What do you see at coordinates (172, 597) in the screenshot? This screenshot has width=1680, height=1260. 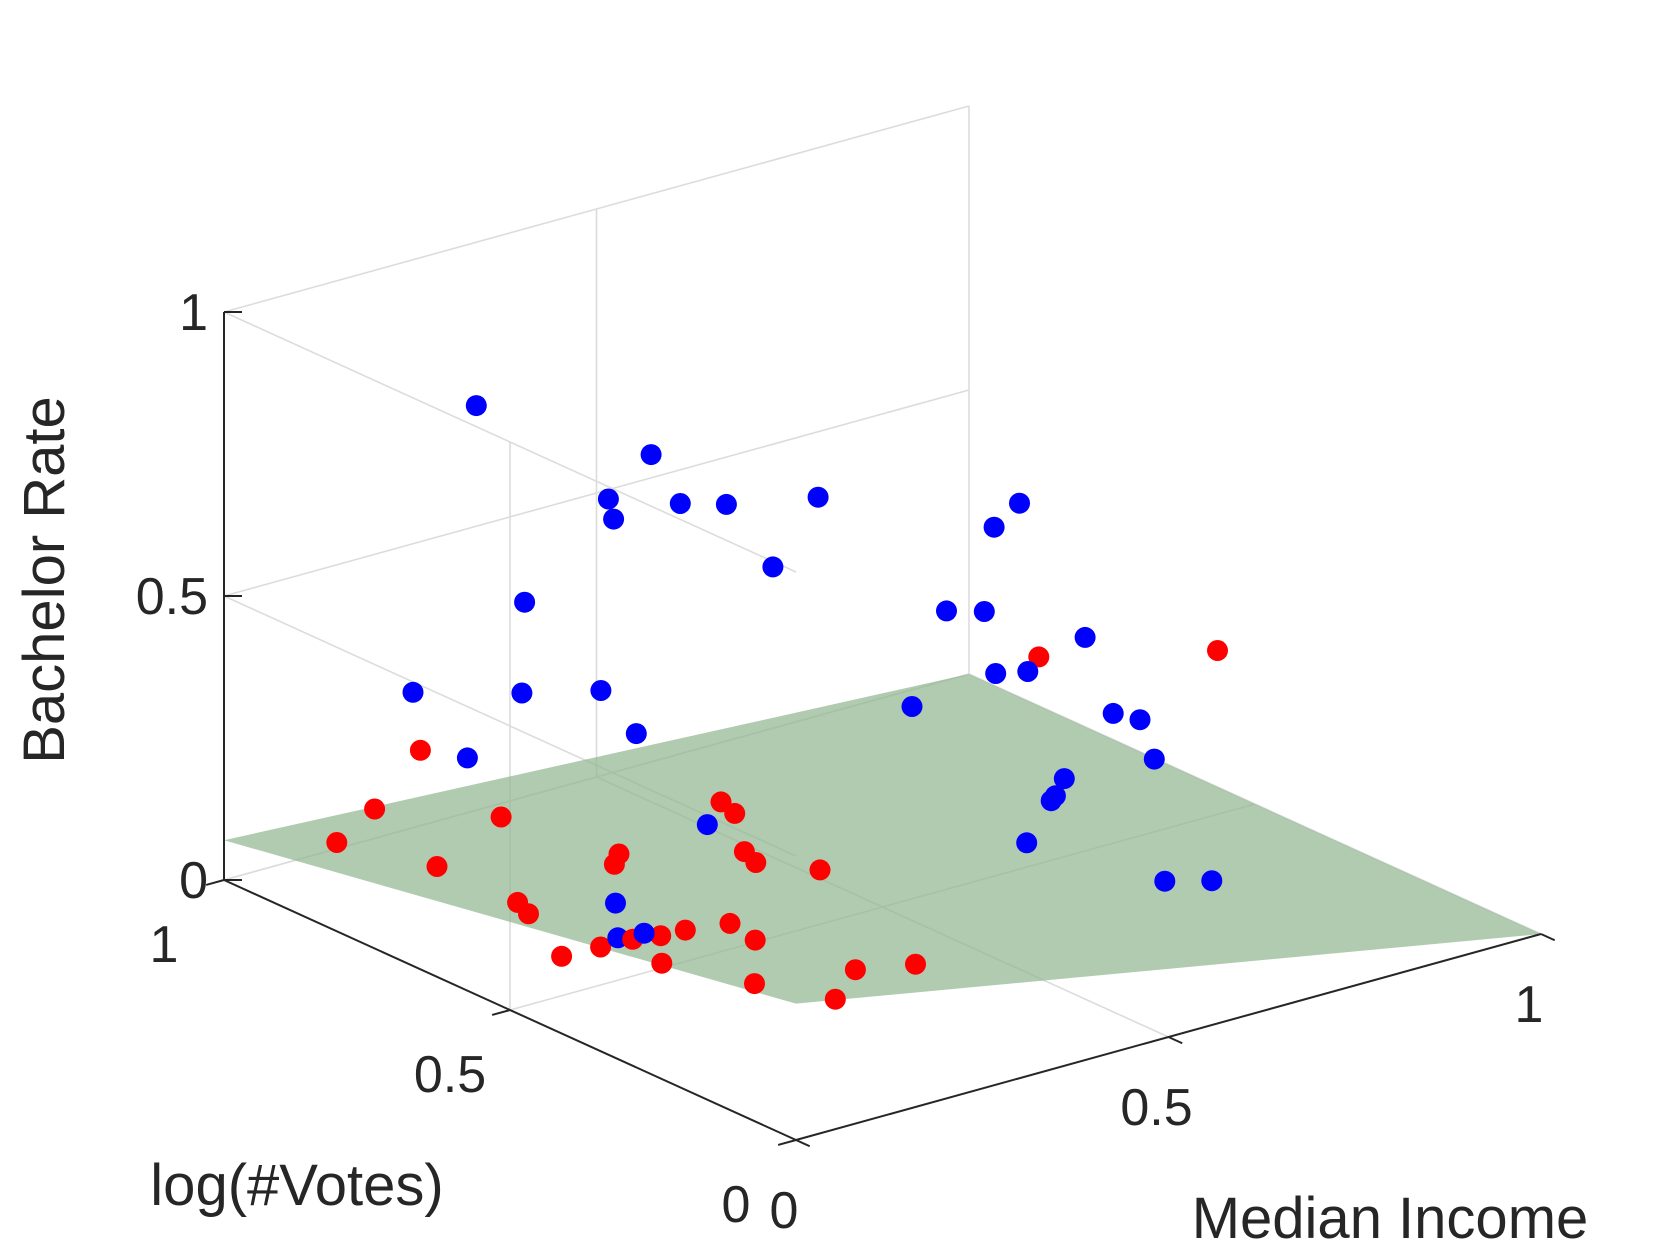 I see `z-tick-label: 0.5` at bounding box center [172, 597].